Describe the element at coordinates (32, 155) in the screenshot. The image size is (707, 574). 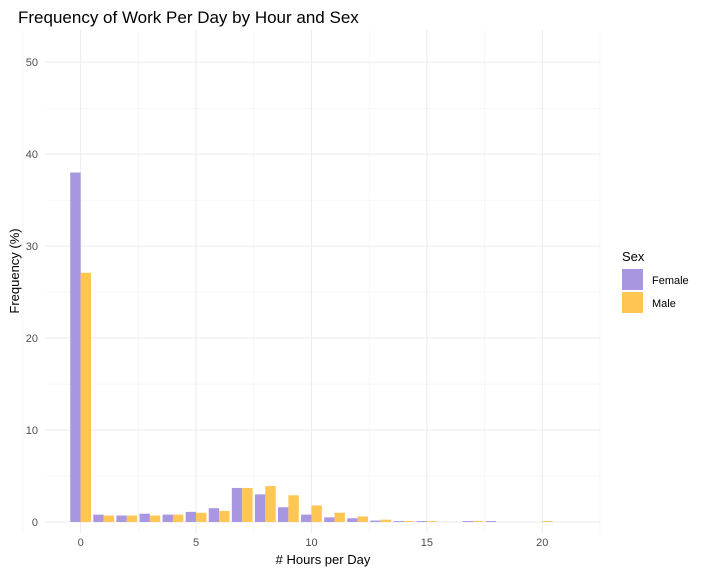
I see `y-tick-label: 40` at that location.